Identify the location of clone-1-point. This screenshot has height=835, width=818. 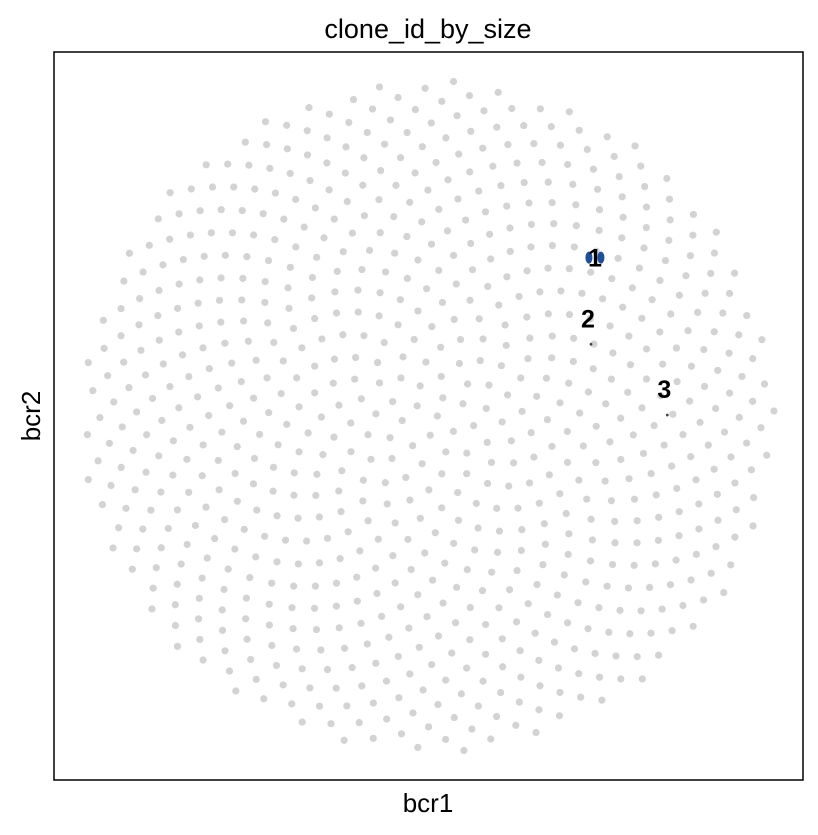
(601, 257).